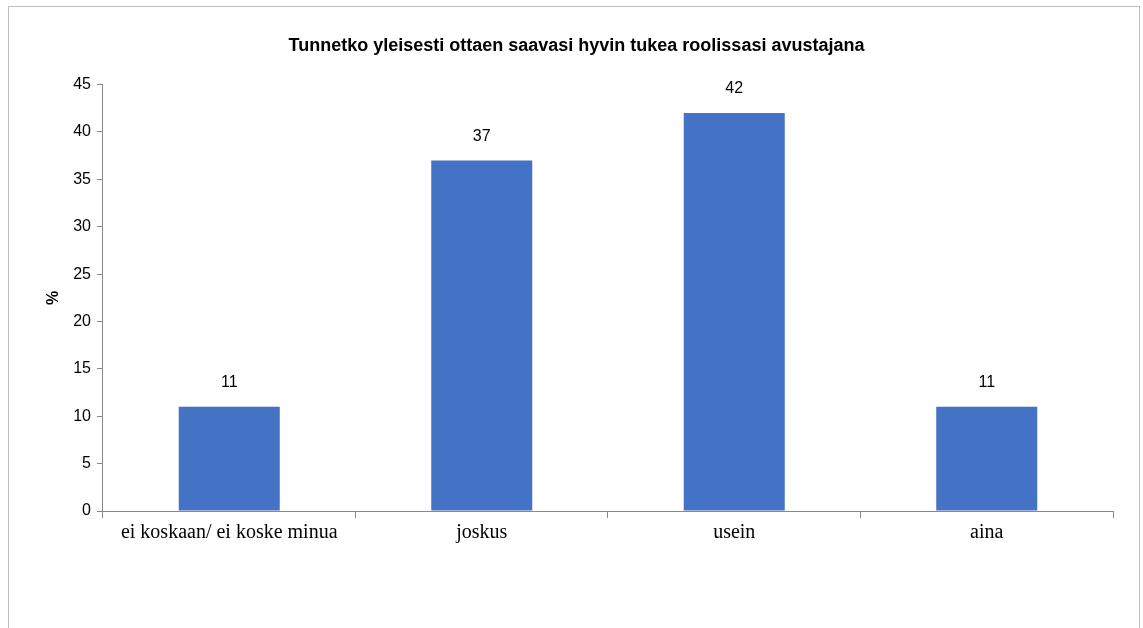  What do you see at coordinates (87, 510) in the screenshot?
I see `y-tick-label: 0` at bounding box center [87, 510].